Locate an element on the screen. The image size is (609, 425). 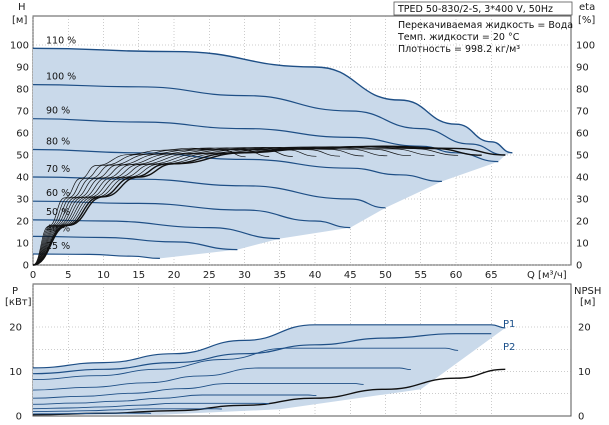
power-curve-p1 is located at coordinates (269, 346).